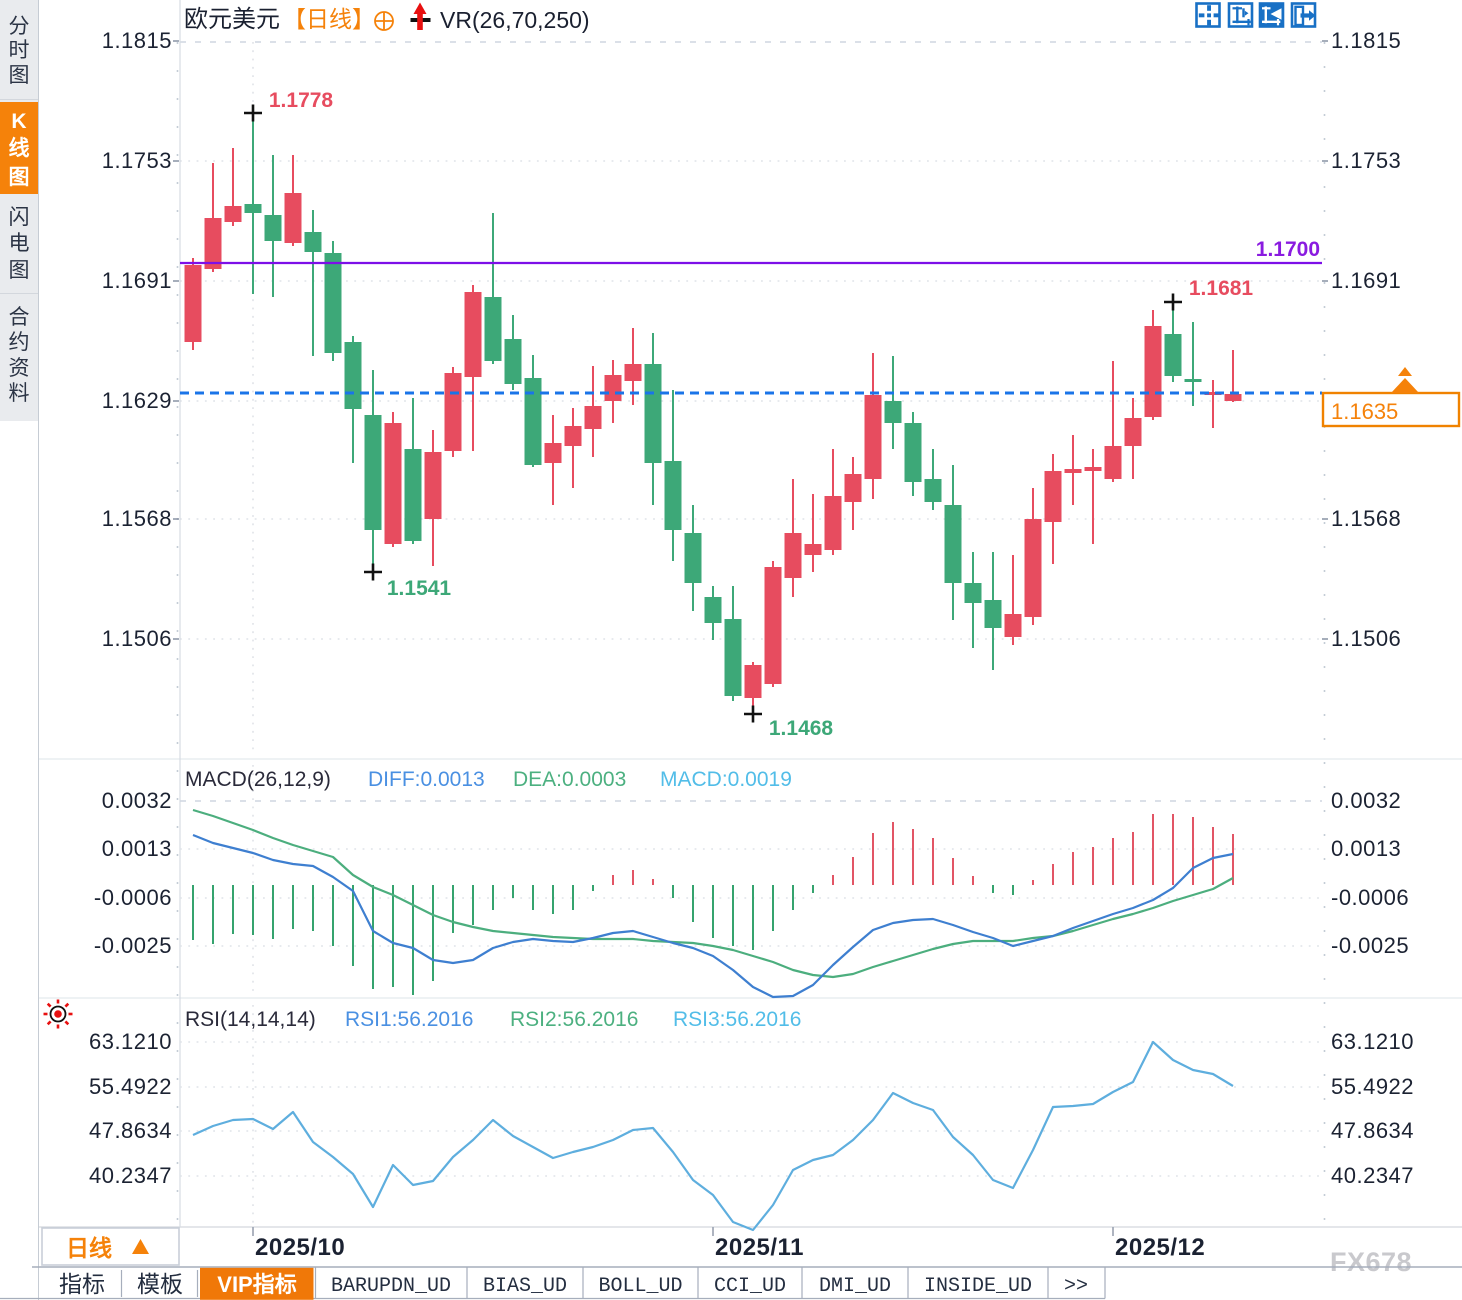 The height and width of the screenshot is (1300, 1462). I want to click on svg-text: 电, so click(19, 243).